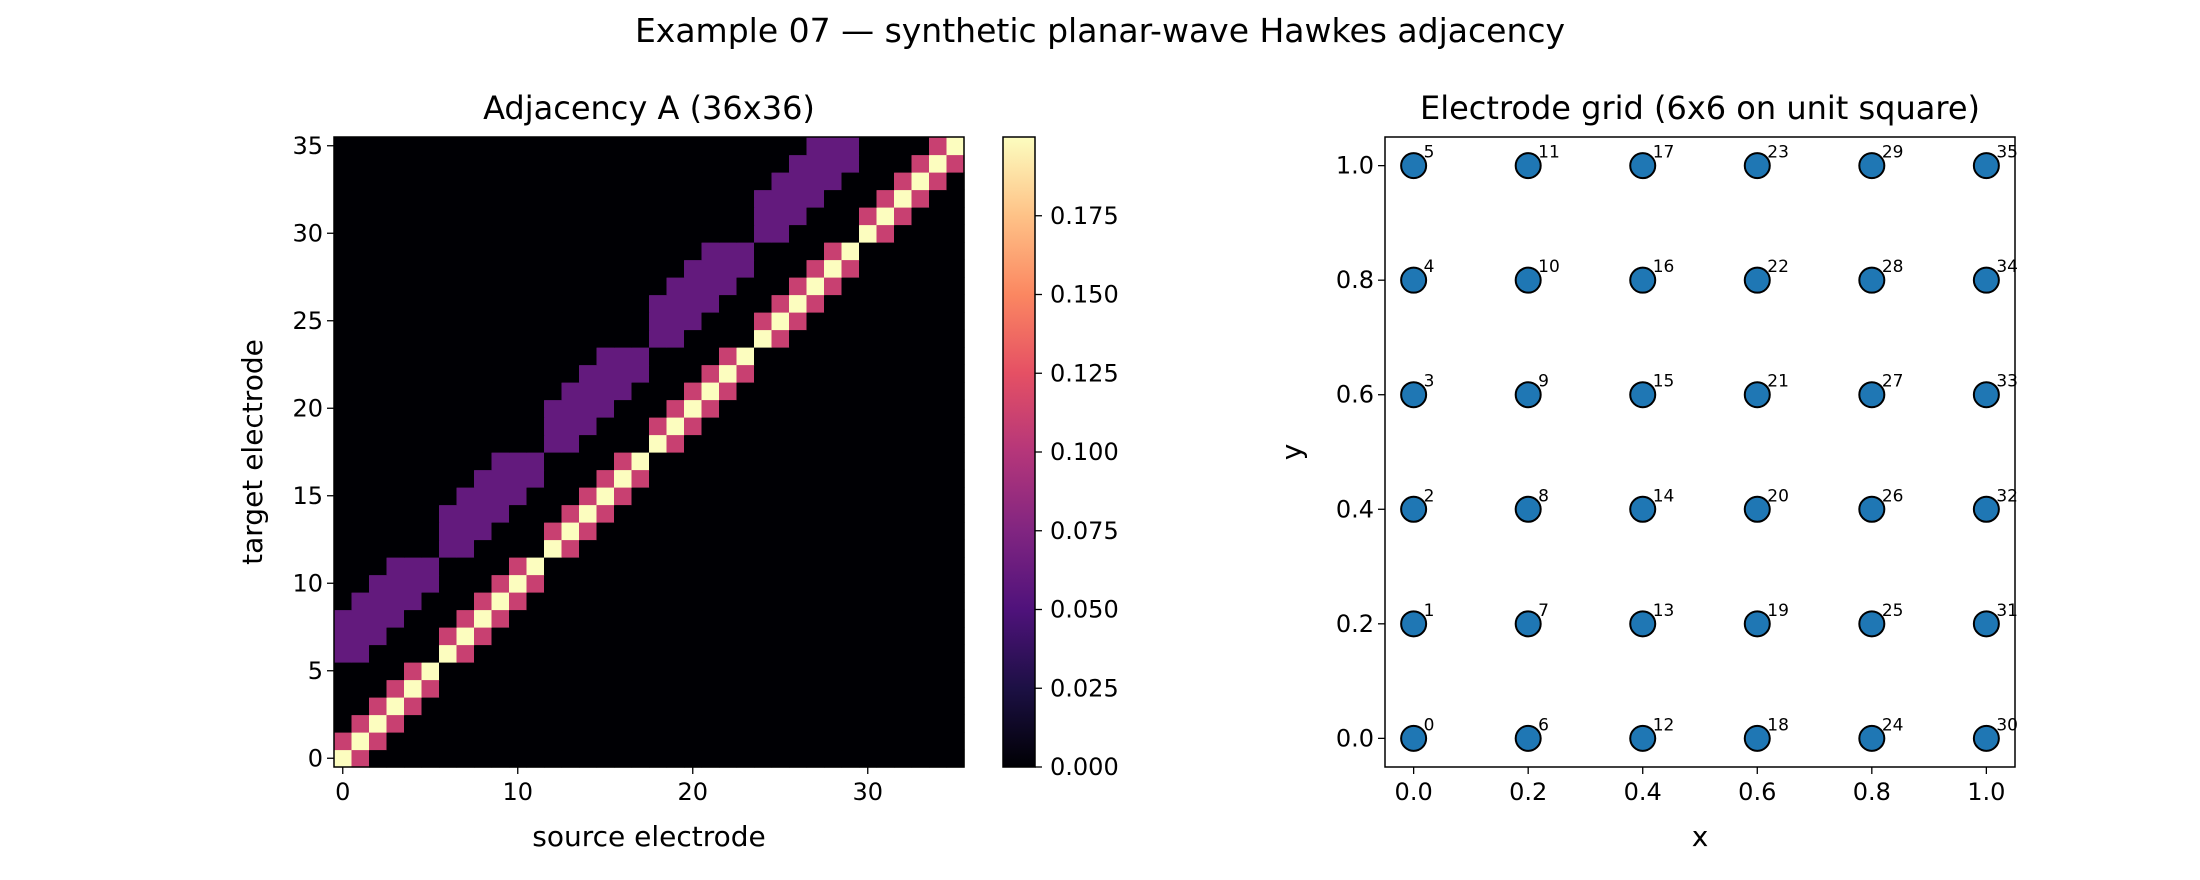 Image resolution: width=2200 pixels, height=880 pixels. Describe the element at coordinates (692, 792) in the screenshot. I see `heatmap-x-tick-label: 20` at that location.